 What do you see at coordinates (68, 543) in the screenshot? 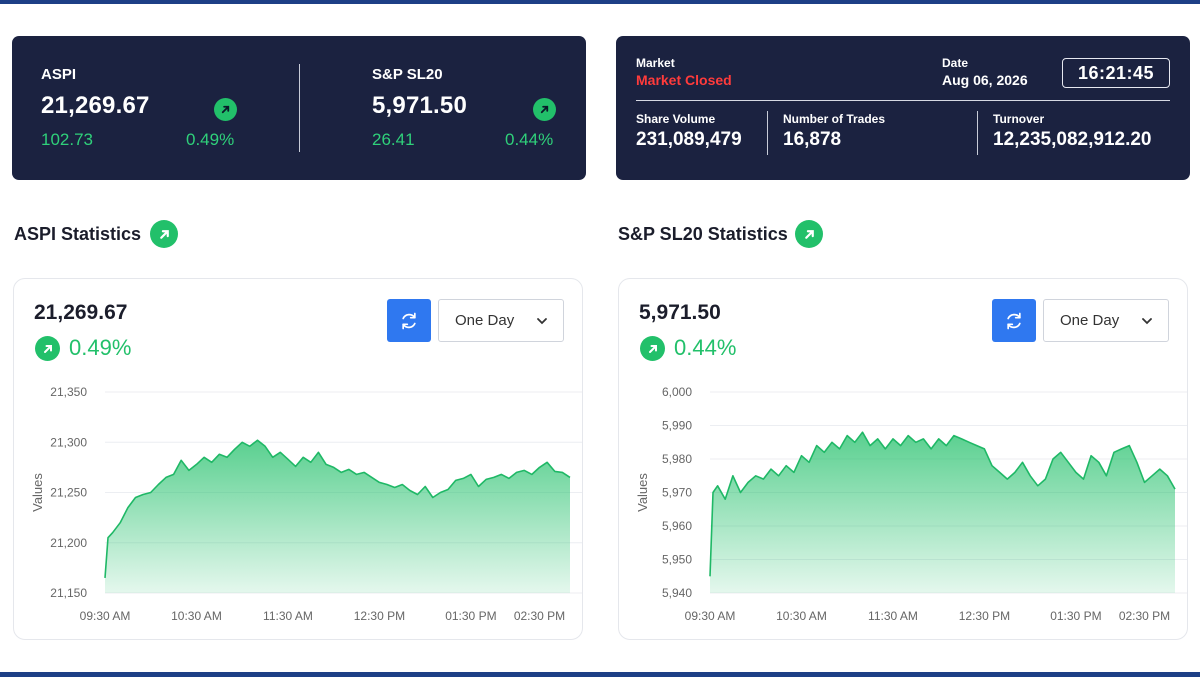
I see `y-tick-label: 21,200` at bounding box center [68, 543].